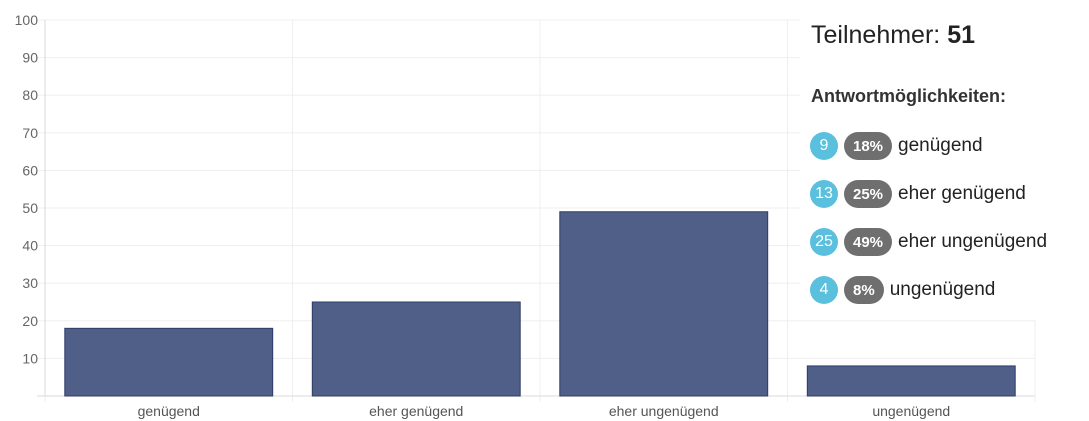 The height and width of the screenshot is (421, 1089). I want to click on x-tick-label: ungenügend, so click(911, 411).